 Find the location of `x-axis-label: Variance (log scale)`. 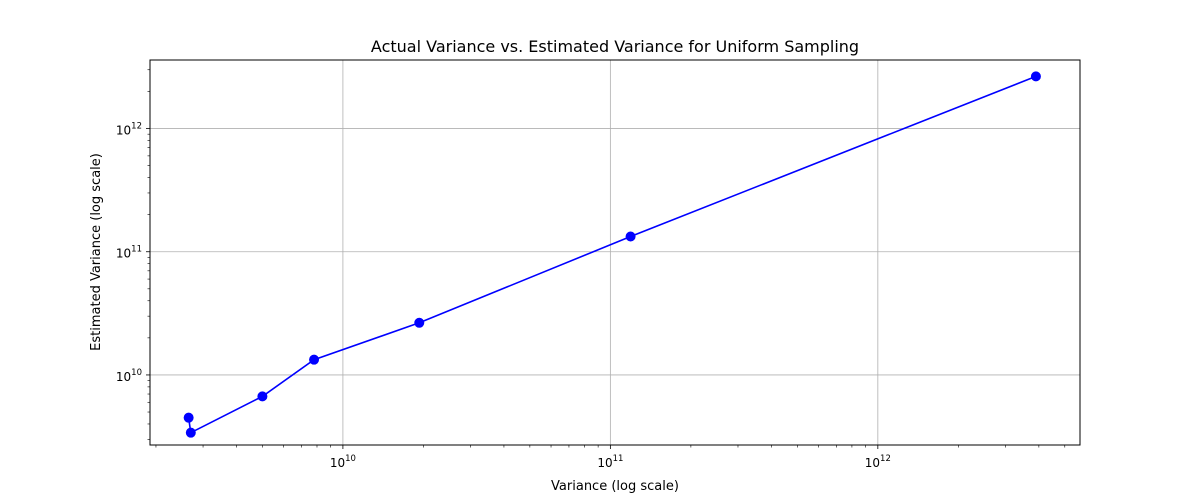

x-axis-label: Variance (log scale) is located at coordinates (615, 486).